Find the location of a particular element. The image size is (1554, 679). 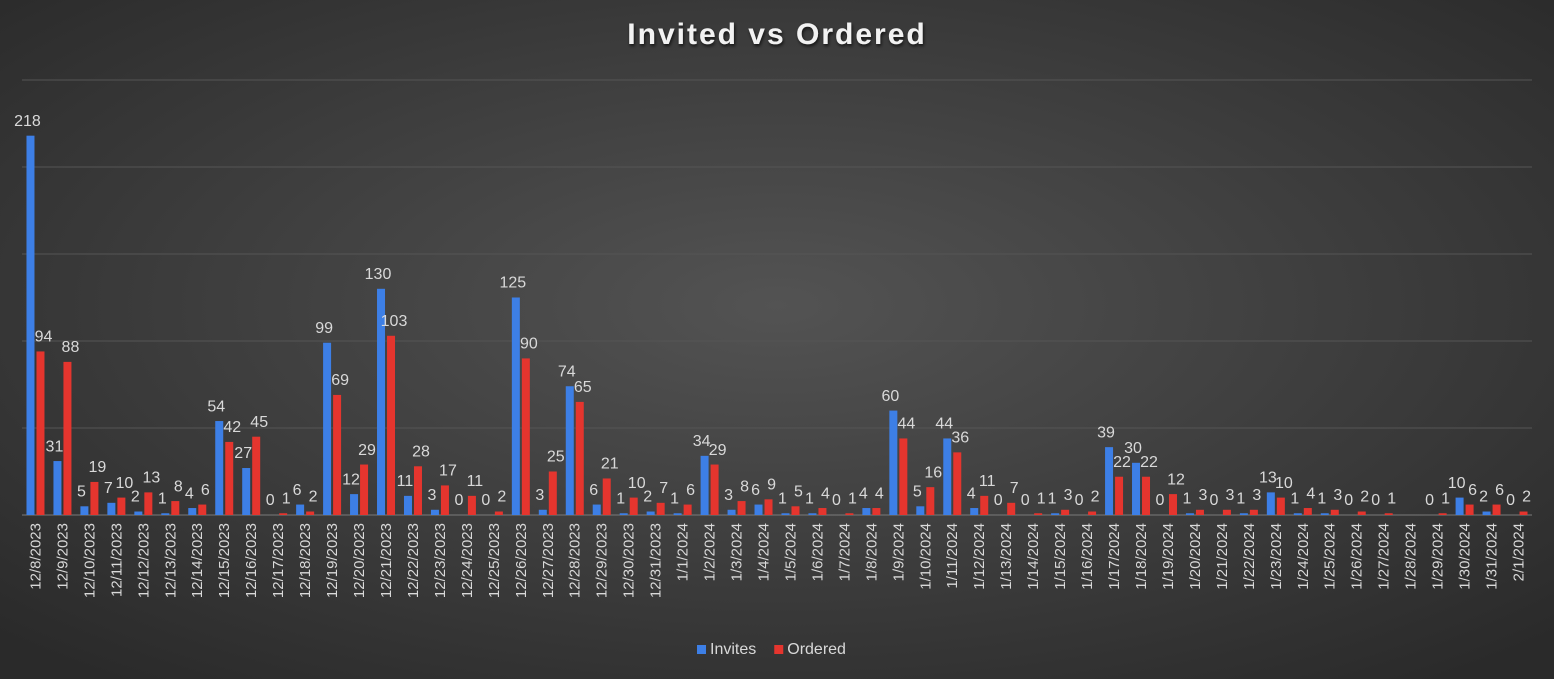

x-tick-label: 1/21/2024 is located at coordinates (1222, 556).